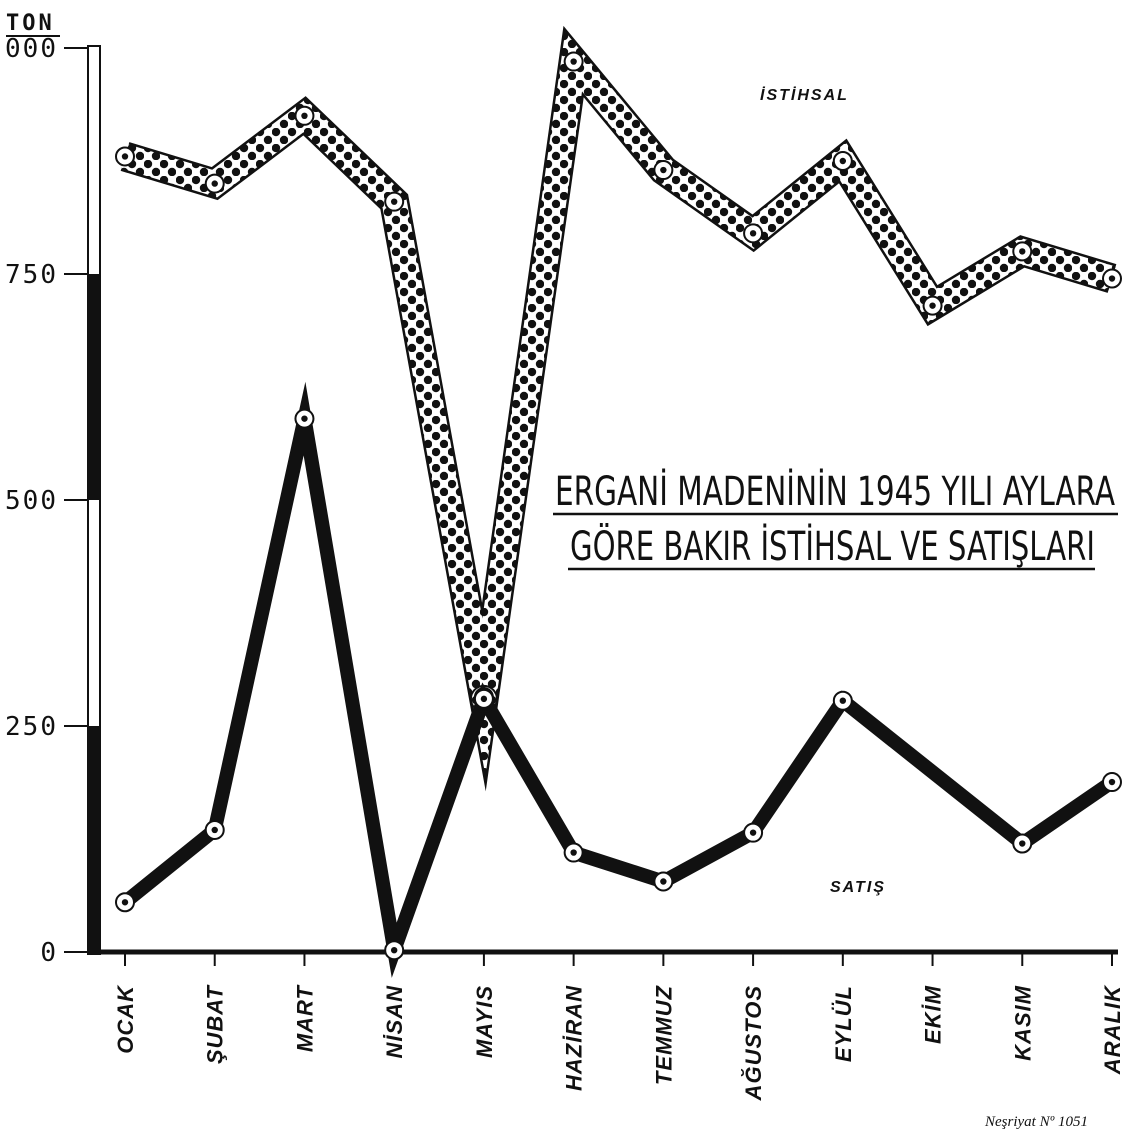  Describe the element at coordinates (753, 1043) in the screenshot. I see `x-tick-label: AĞUSTOS` at that location.